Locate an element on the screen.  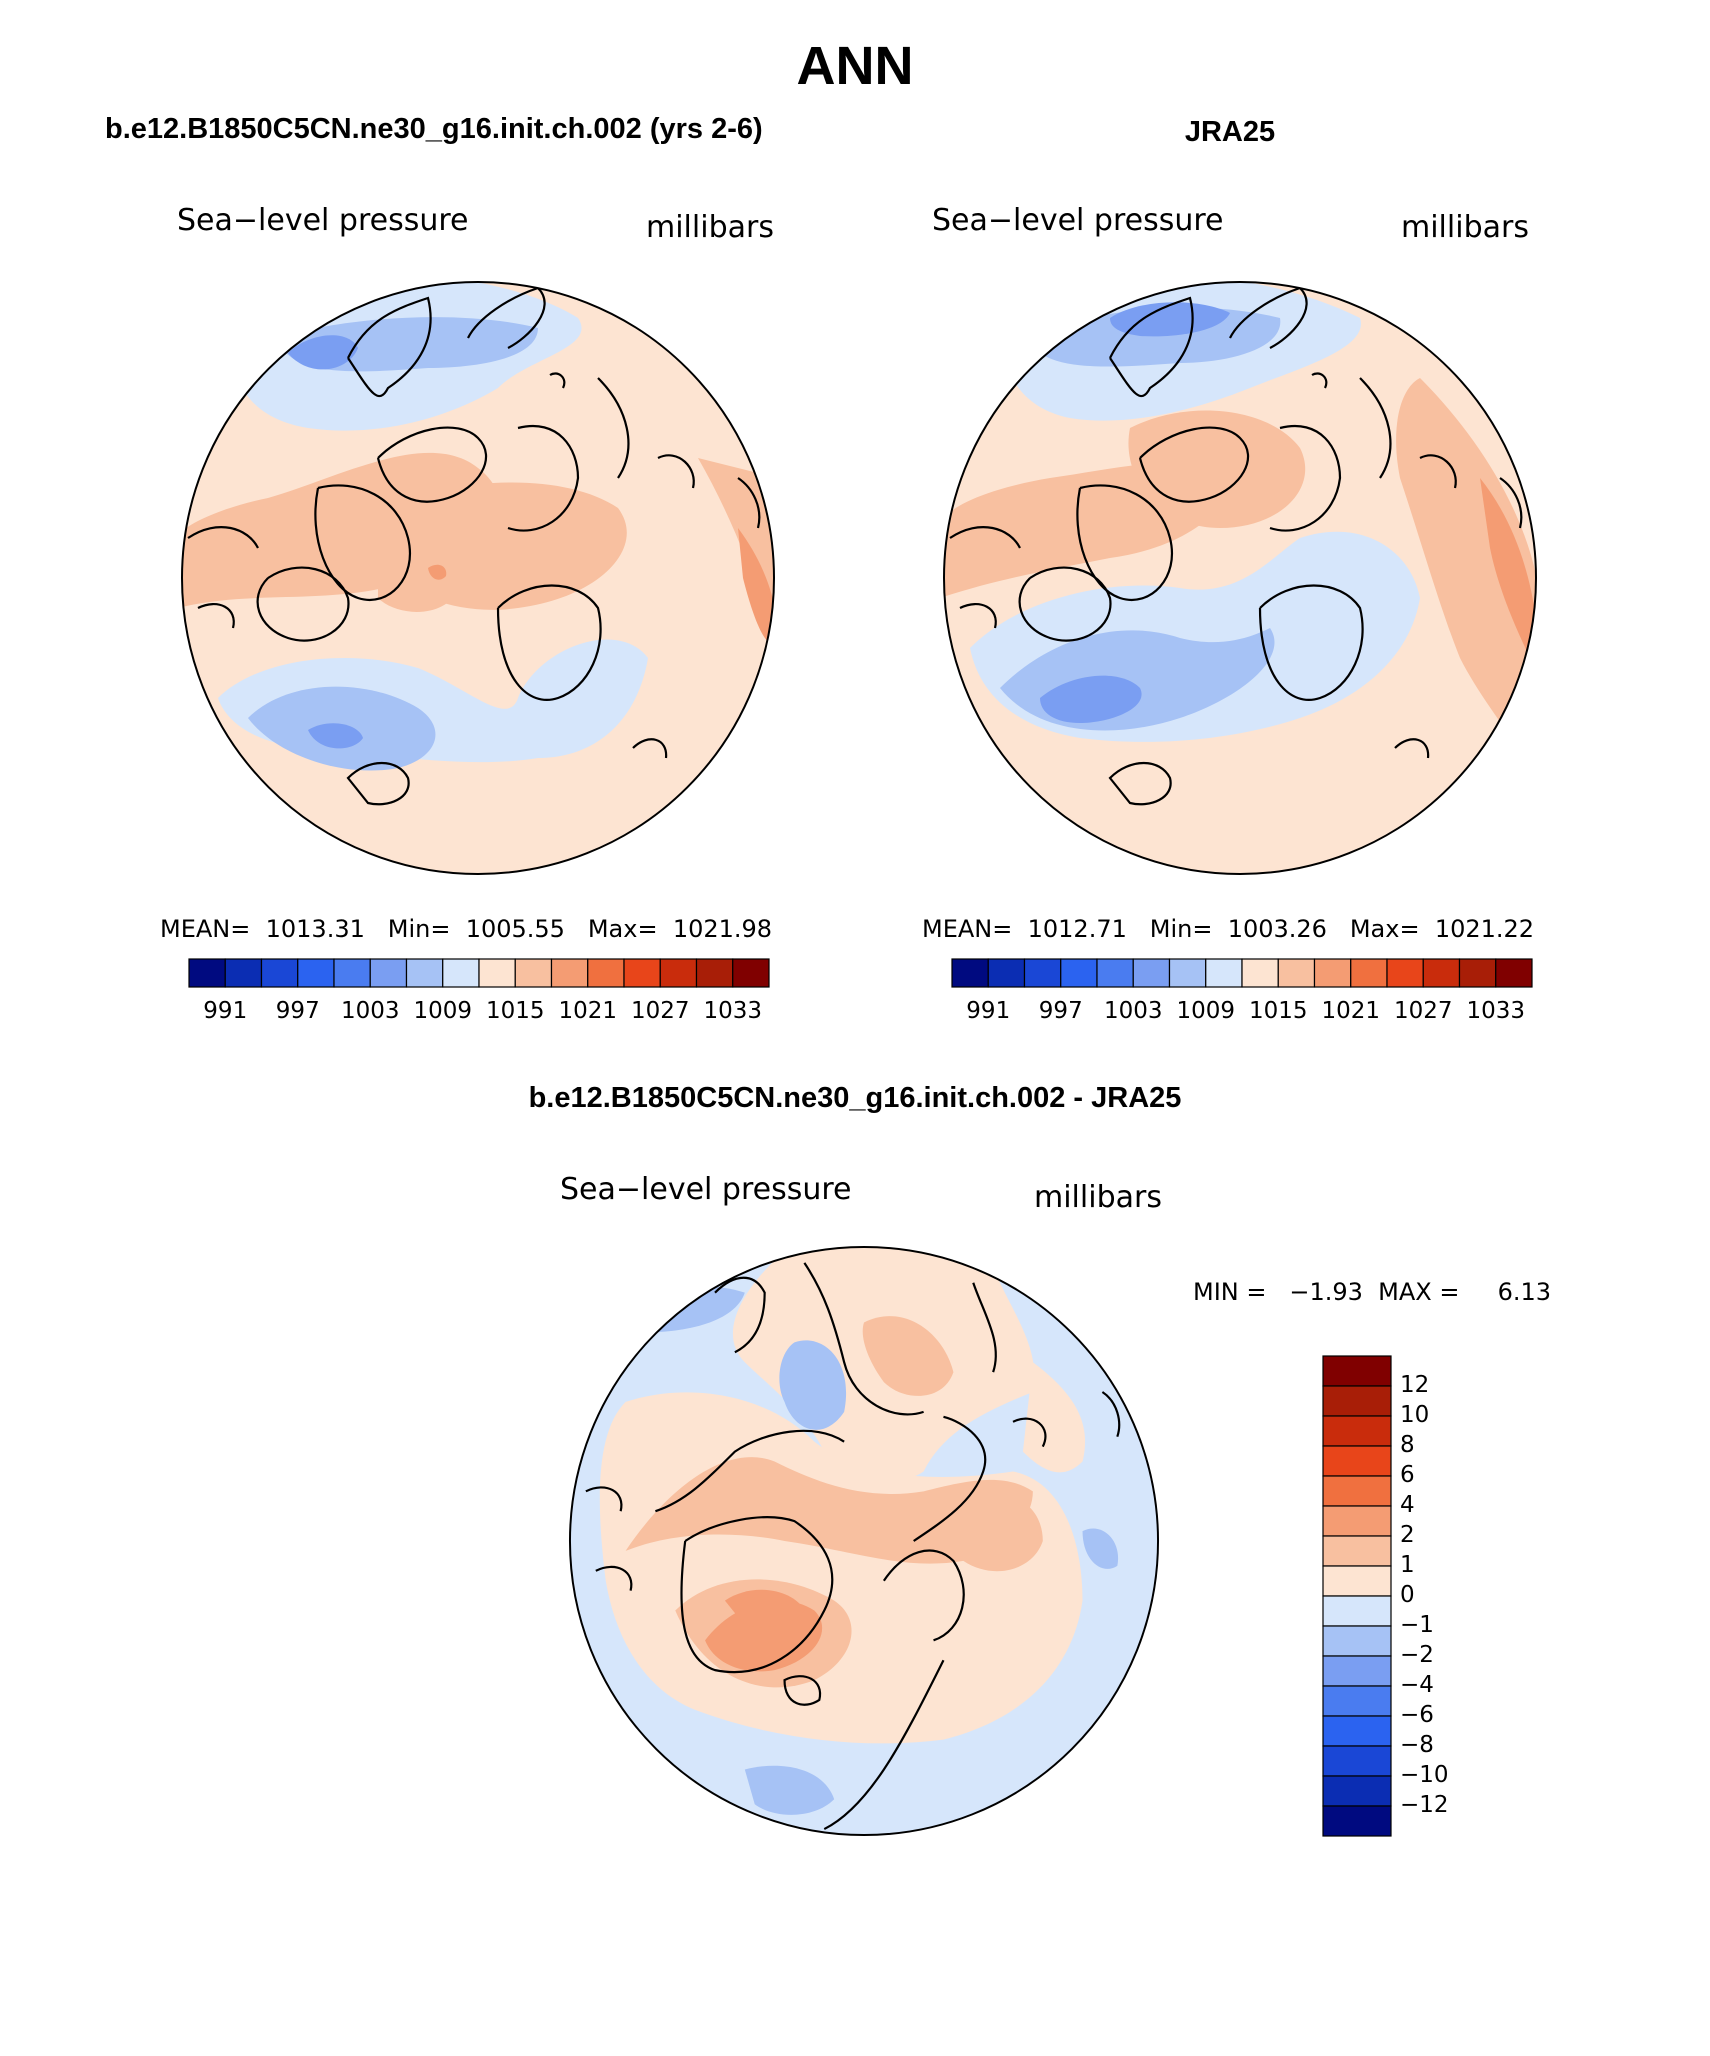
diff-colorbar is located at coordinates (1357, 1596).